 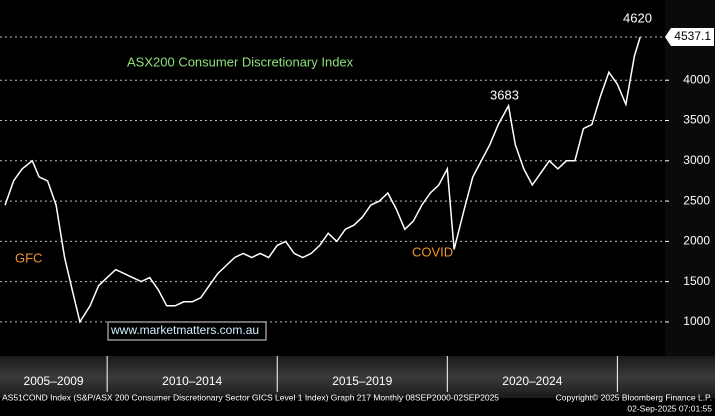 I want to click on x-axis-band, so click(x=357, y=377).